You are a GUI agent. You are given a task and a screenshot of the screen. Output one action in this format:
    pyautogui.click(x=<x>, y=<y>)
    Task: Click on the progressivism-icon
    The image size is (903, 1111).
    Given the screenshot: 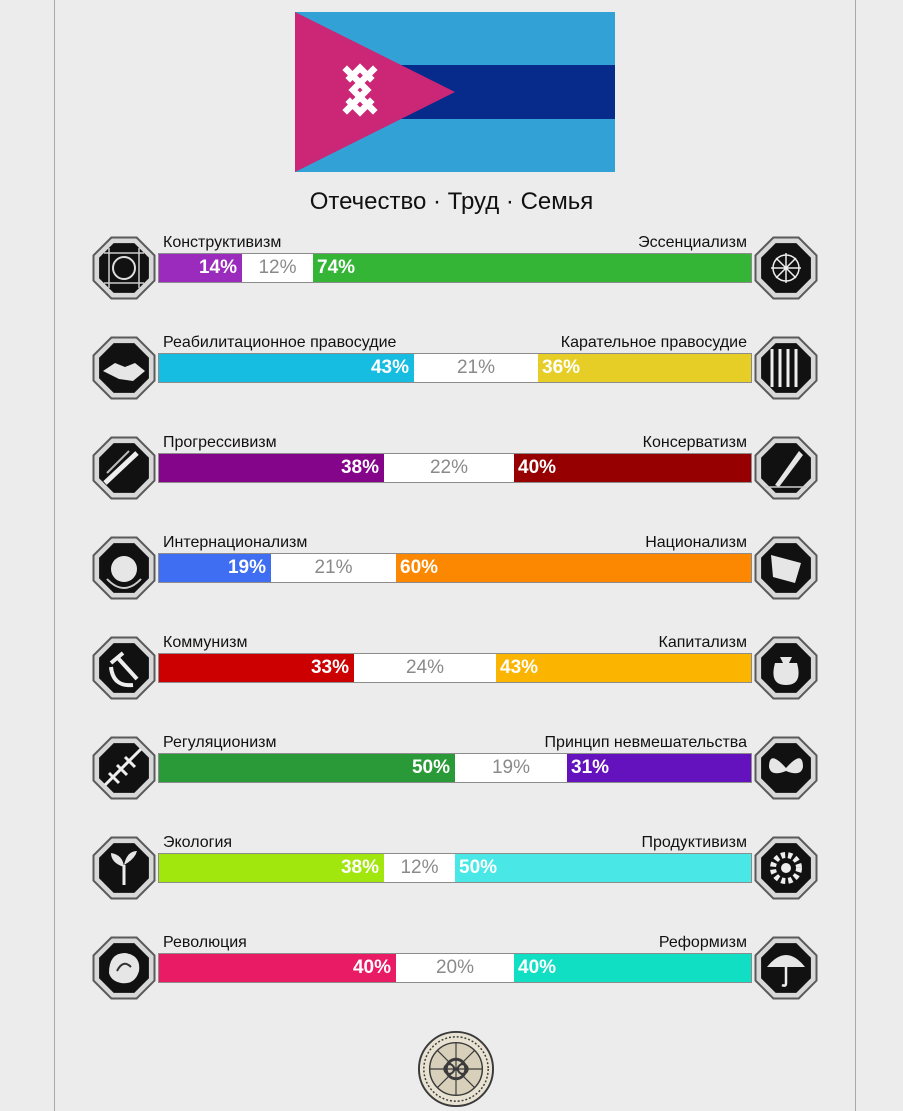 What is the action you would take?
    pyautogui.click(x=124, y=468)
    